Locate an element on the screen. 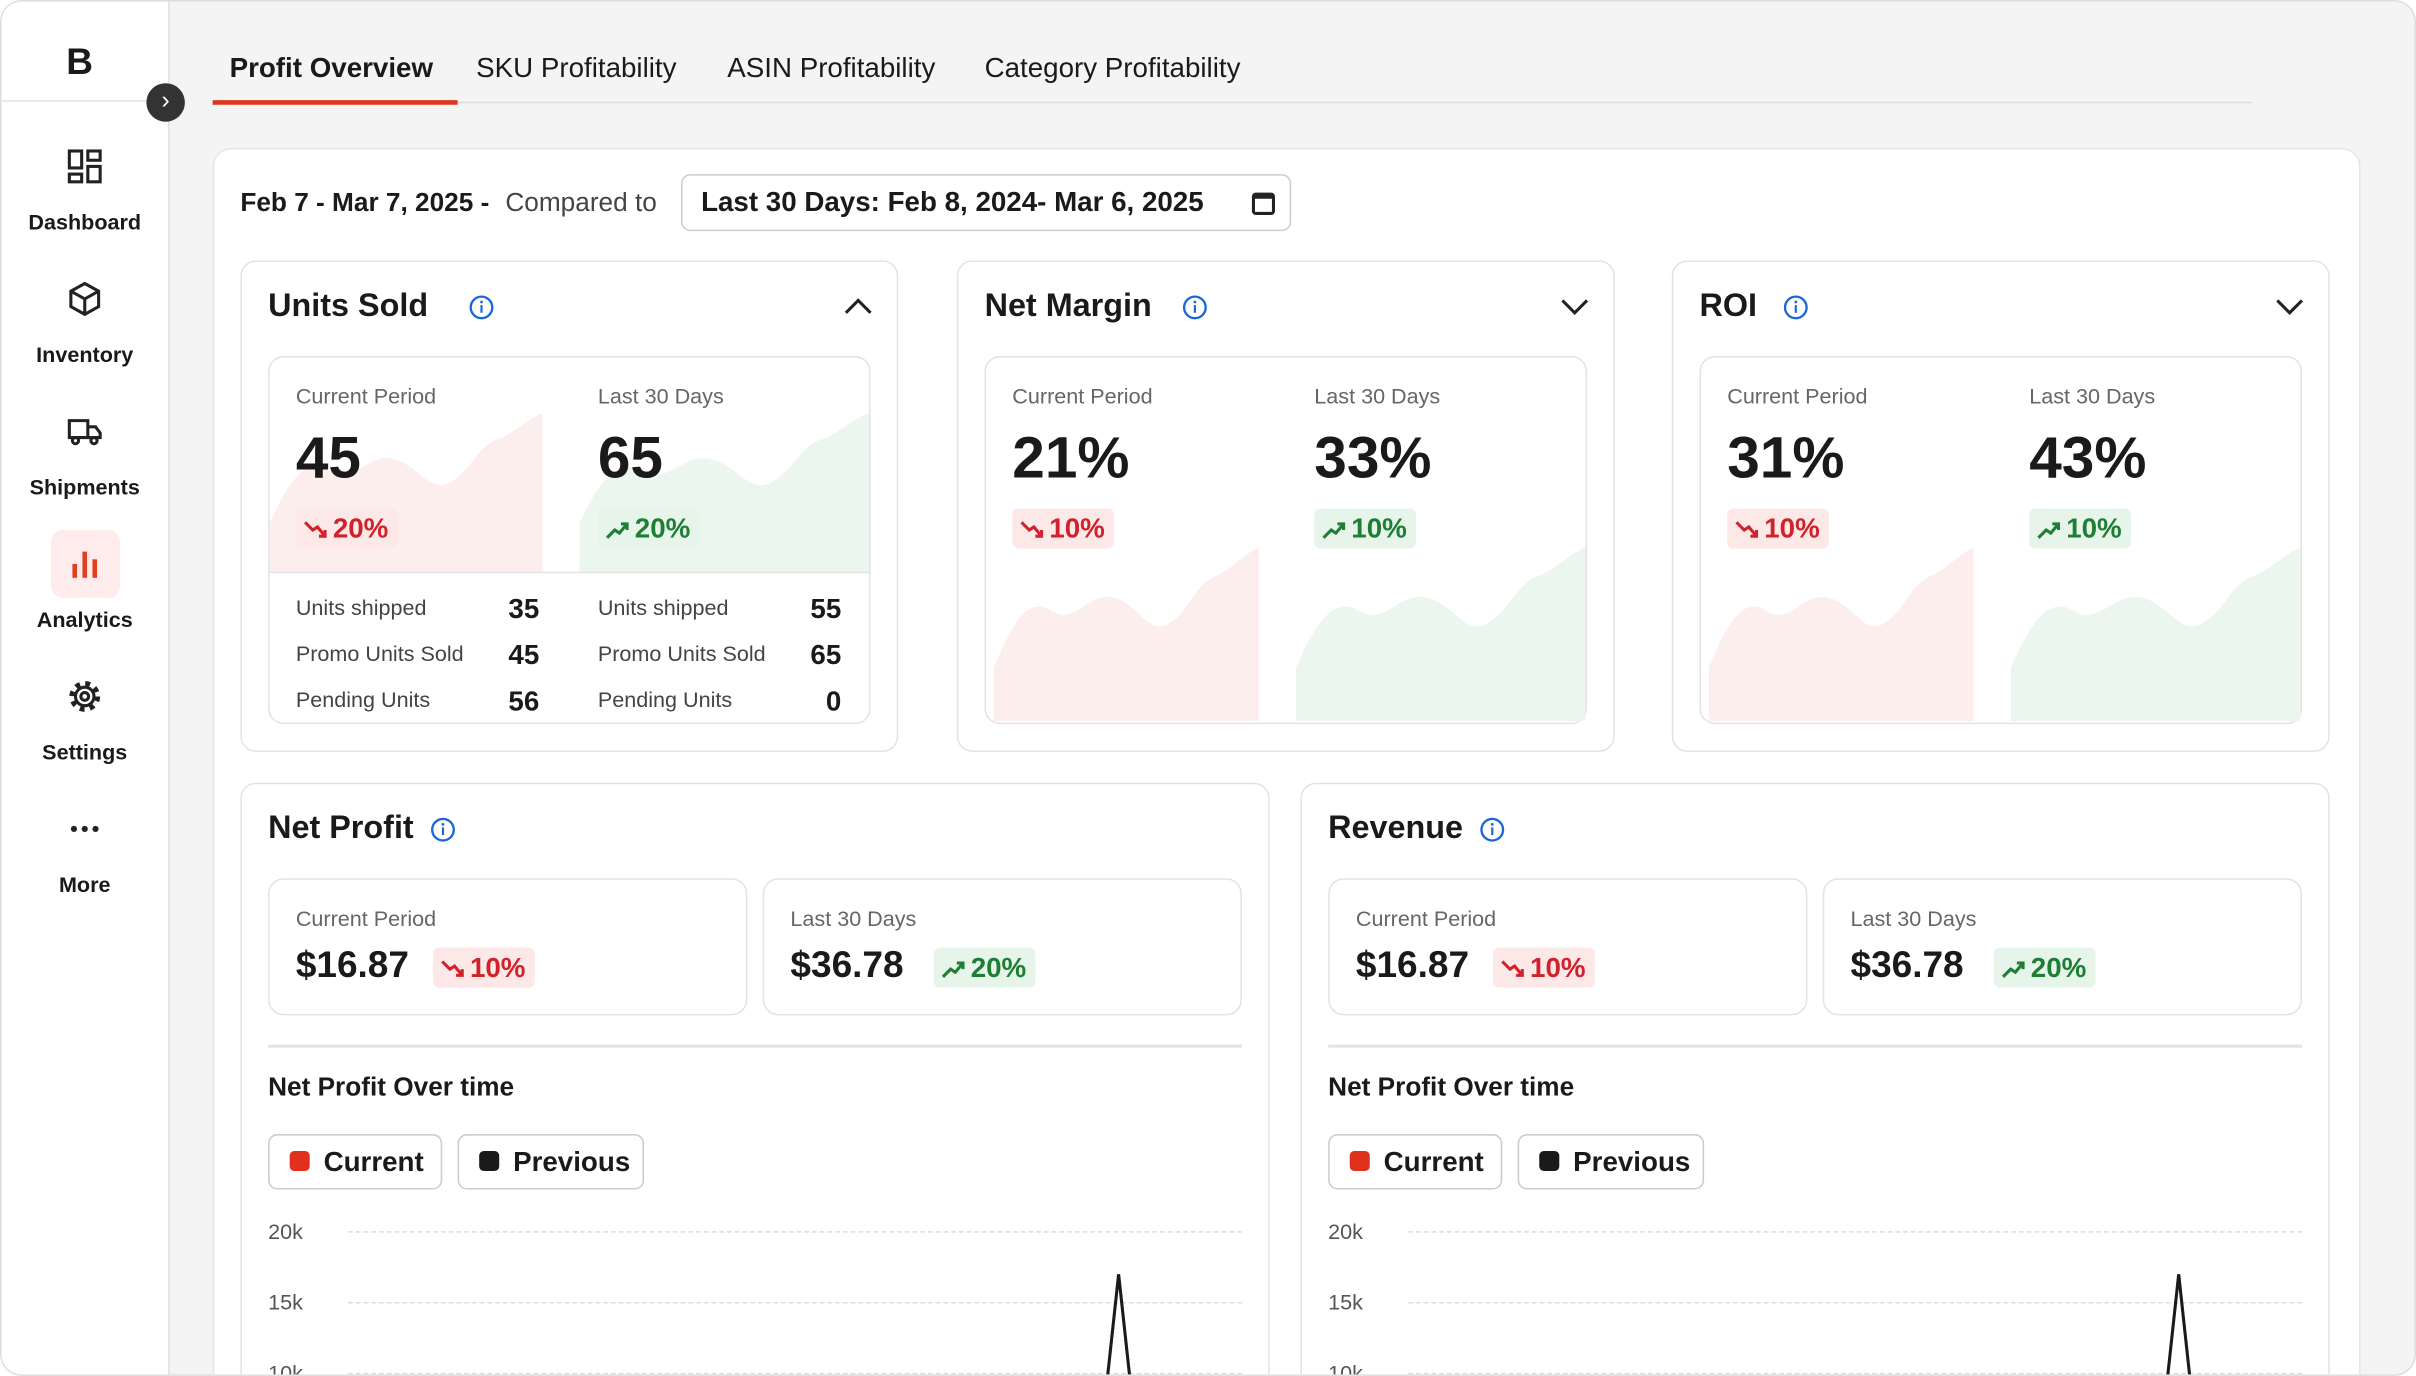 This screenshot has height=1376, width=2416. date-picker-value: Last 30 Days: Feb 8, 2024- Mar 6, 2025 is located at coordinates (952, 202).